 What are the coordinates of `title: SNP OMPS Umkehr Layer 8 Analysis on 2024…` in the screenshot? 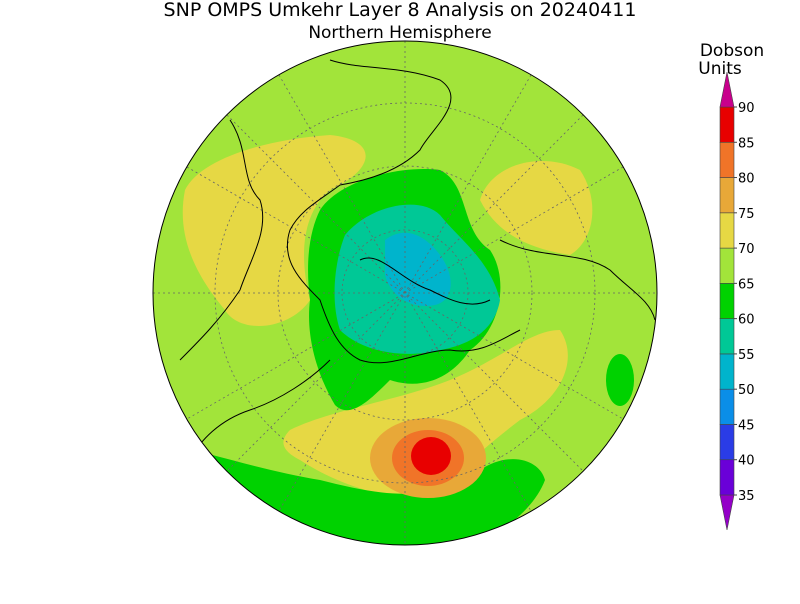 It's located at (400, 10).